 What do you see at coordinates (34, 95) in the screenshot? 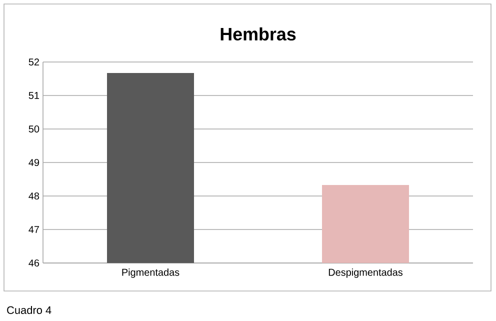
I see `y-tick-label: 51` at bounding box center [34, 95].